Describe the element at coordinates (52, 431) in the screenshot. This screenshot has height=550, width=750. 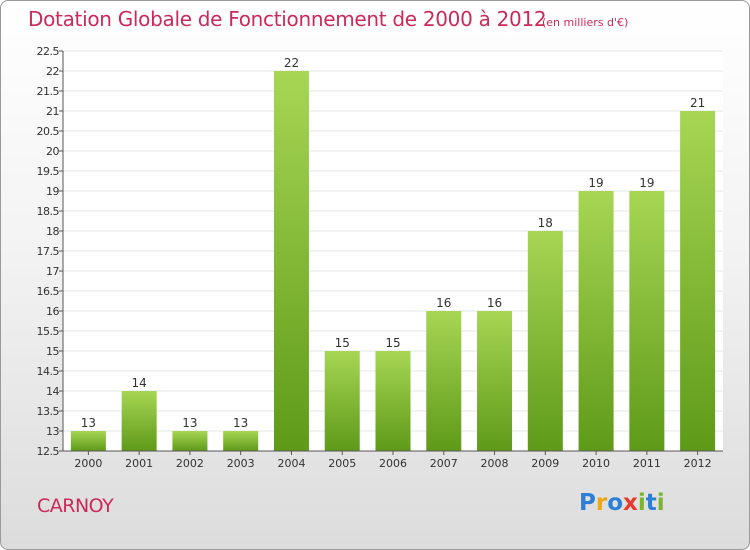
I see `y-tick-label: 13` at that location.